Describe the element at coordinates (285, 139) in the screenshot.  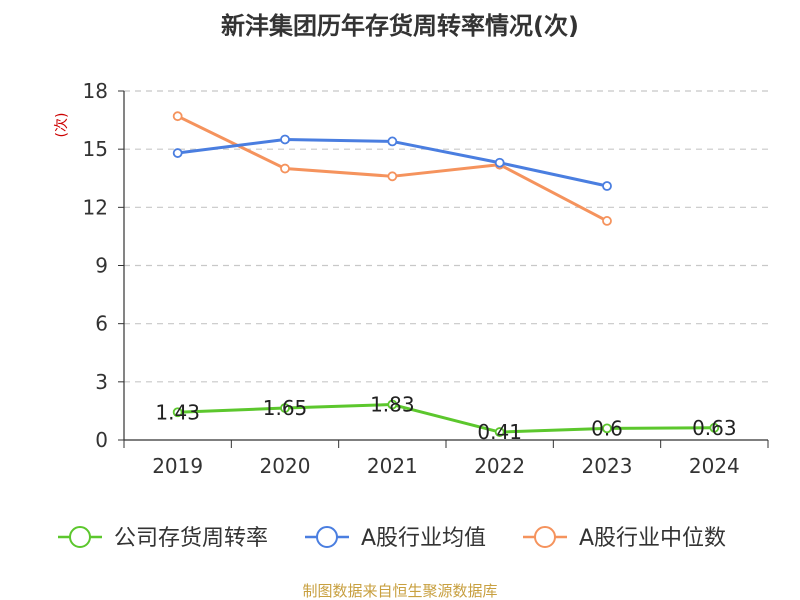
I see `data-point-1-2020` at that location.